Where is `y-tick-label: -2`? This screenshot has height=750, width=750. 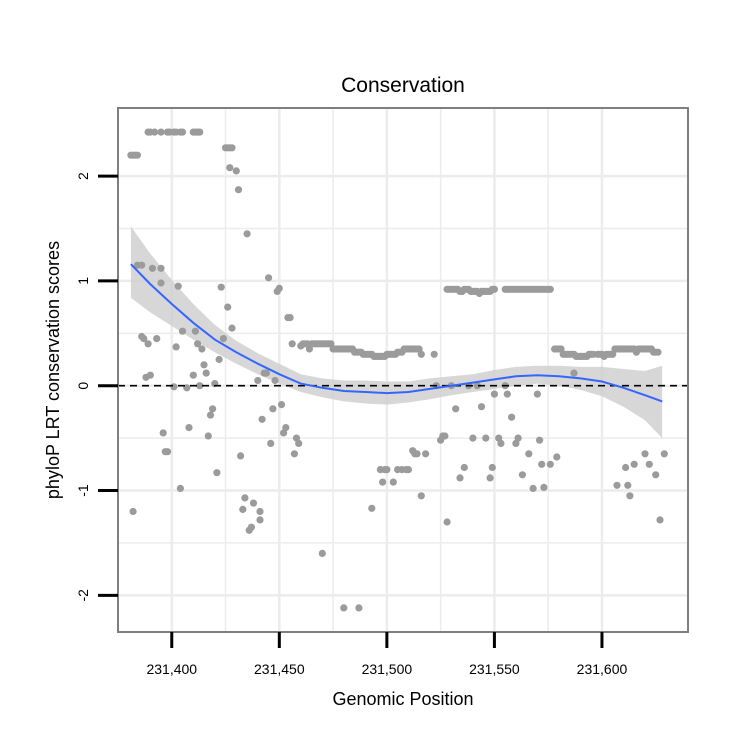 y-tick-label: -2 is located at coordinates (83, 595).